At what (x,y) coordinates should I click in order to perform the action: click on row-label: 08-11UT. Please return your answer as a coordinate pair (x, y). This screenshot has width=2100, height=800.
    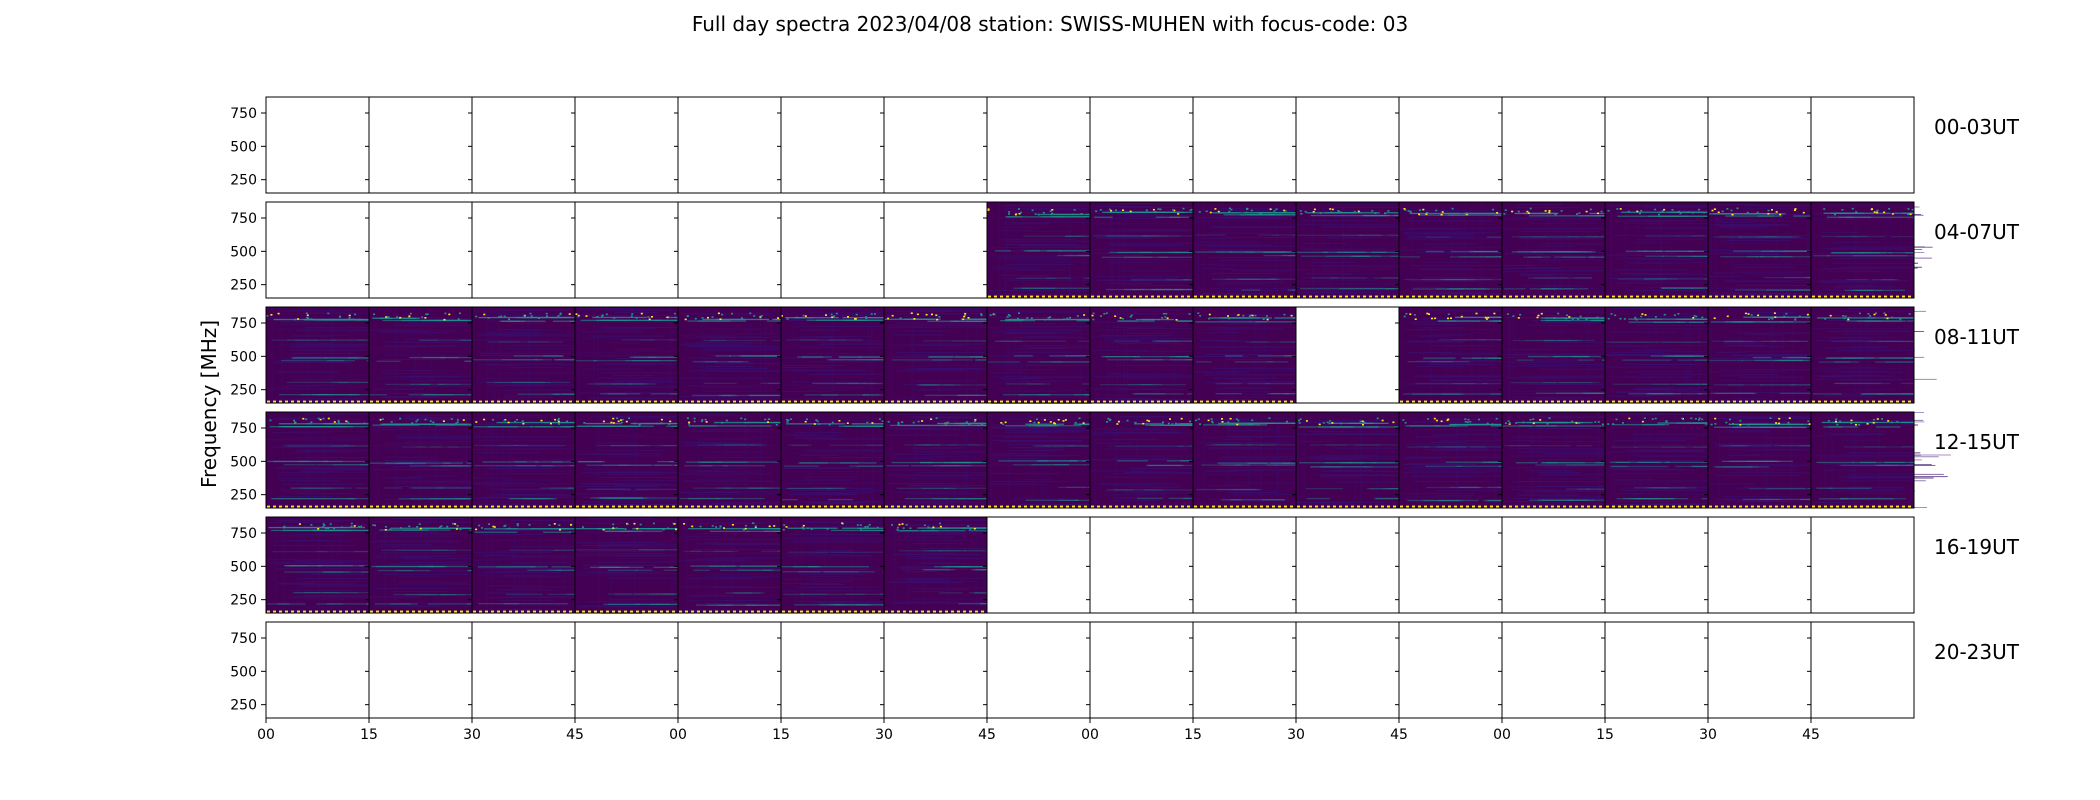
    Looking at the image, I should click on (1977, 337).